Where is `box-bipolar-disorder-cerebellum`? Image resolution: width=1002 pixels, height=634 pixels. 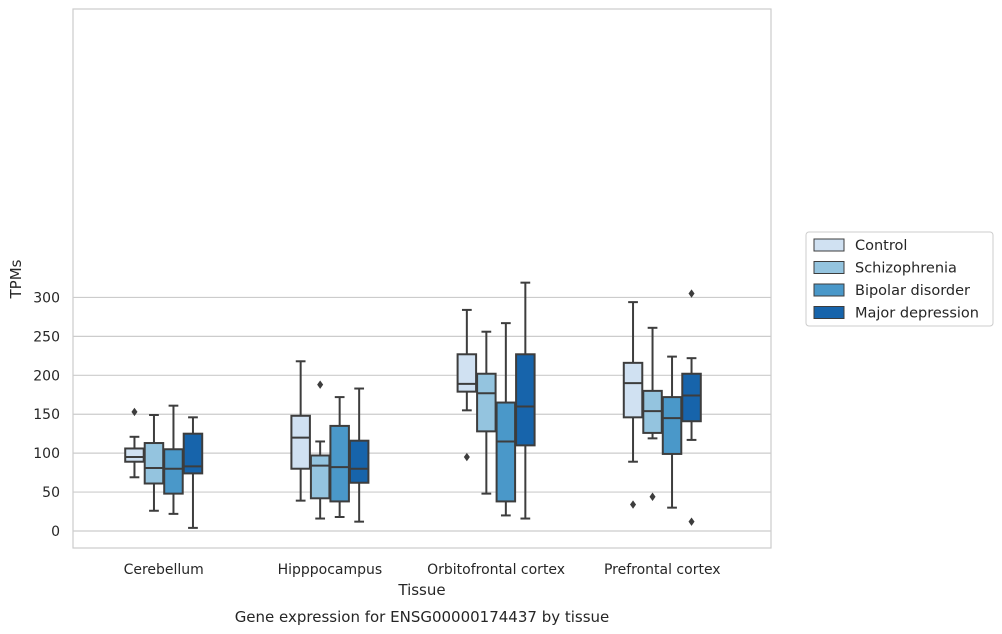
box-bipolar-disorder-cerebellum is located at coordinates (173, 459).